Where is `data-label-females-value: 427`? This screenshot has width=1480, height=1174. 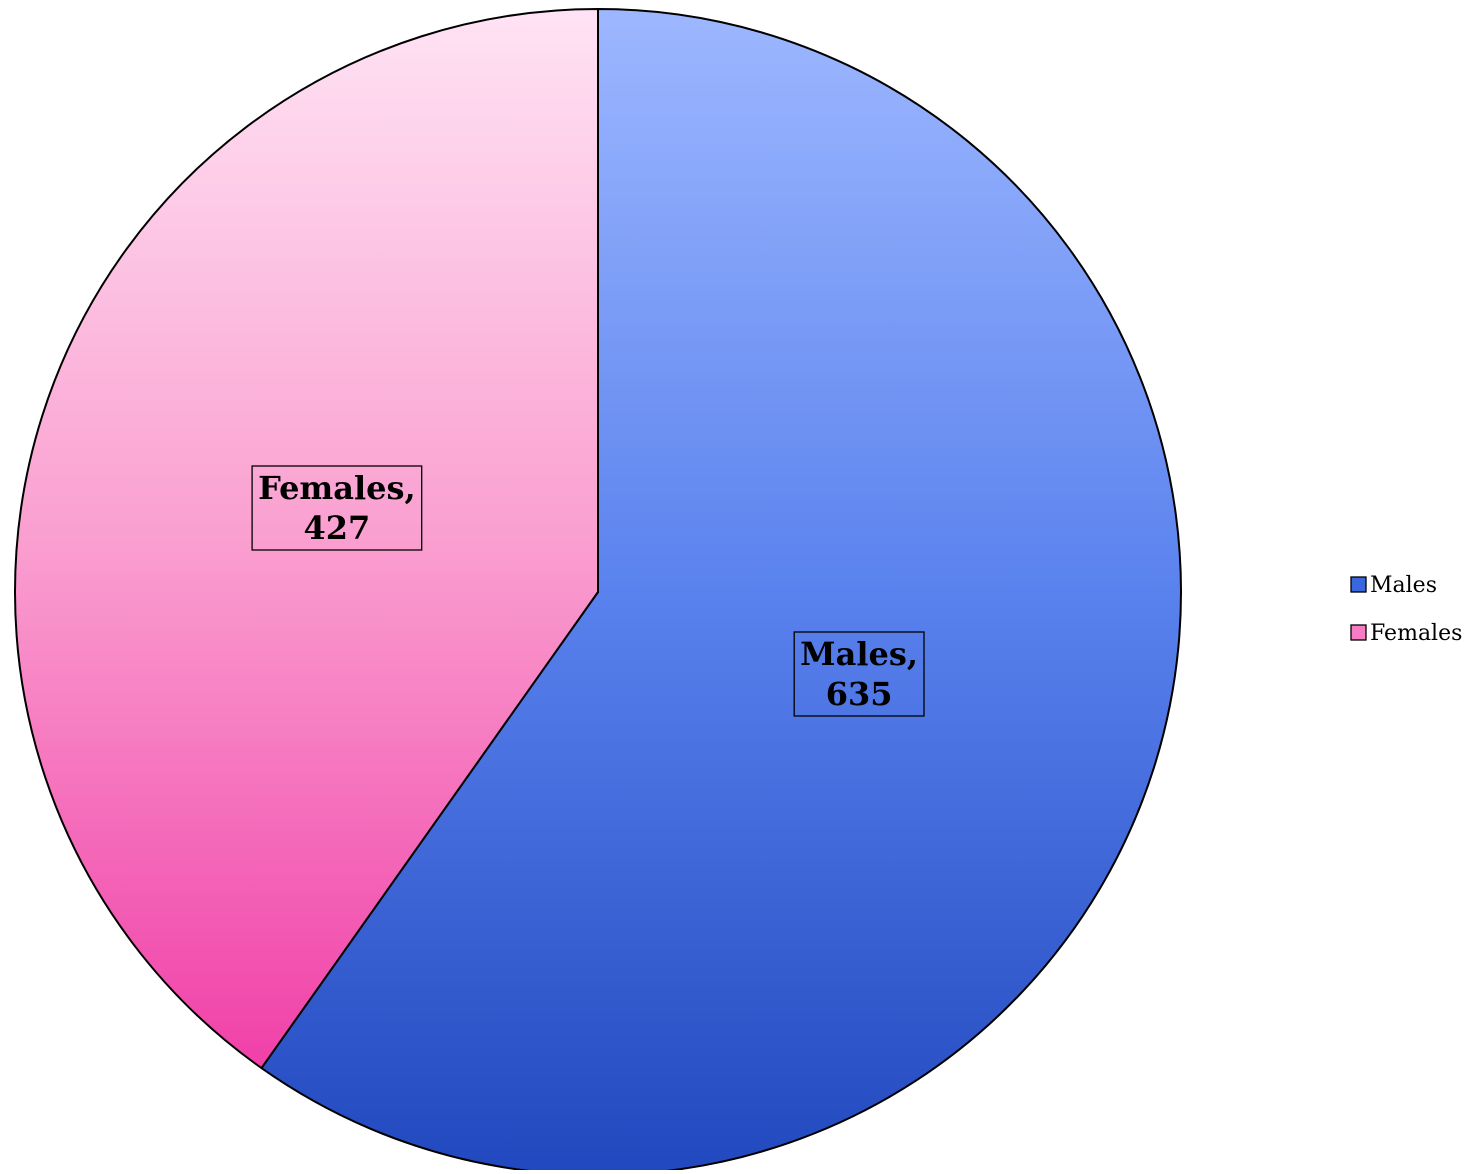
data-label-females-value: 427 is located at coordinates (337, 528).